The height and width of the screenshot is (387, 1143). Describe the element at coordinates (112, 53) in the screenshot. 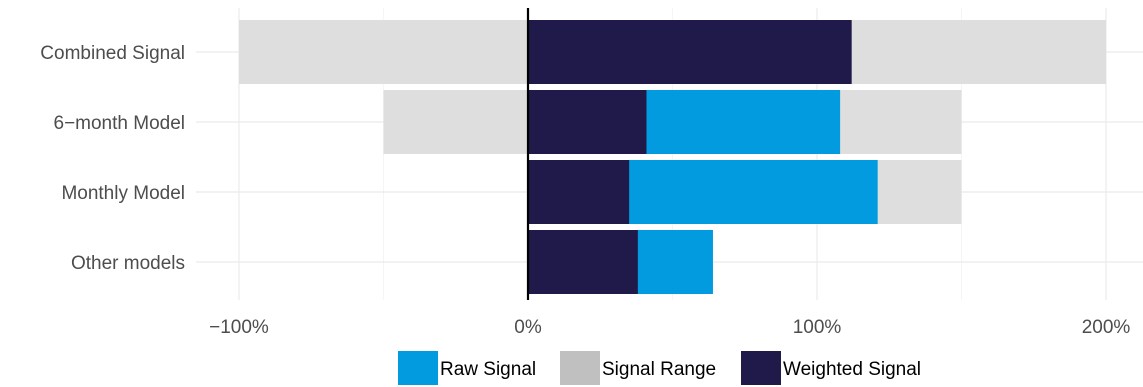

I see `category-label: Combined Signal` at that location.